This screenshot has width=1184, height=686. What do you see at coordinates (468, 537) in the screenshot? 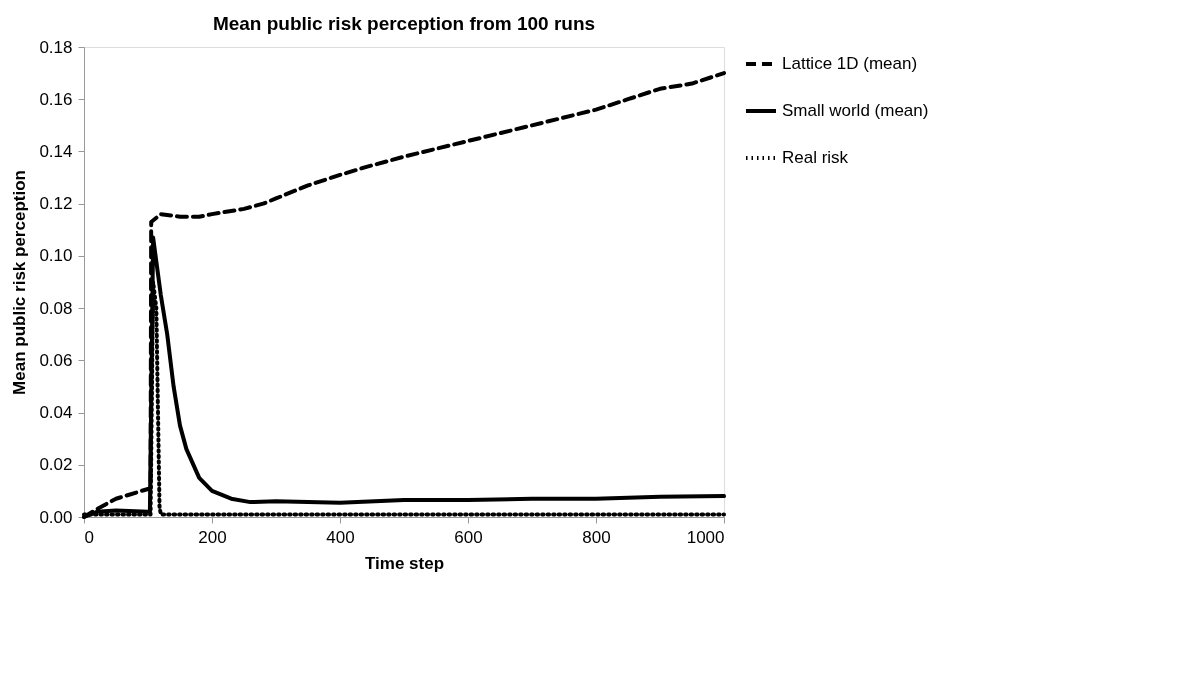
I see `x-tick-label: 600` at bounding box center [468, 537].